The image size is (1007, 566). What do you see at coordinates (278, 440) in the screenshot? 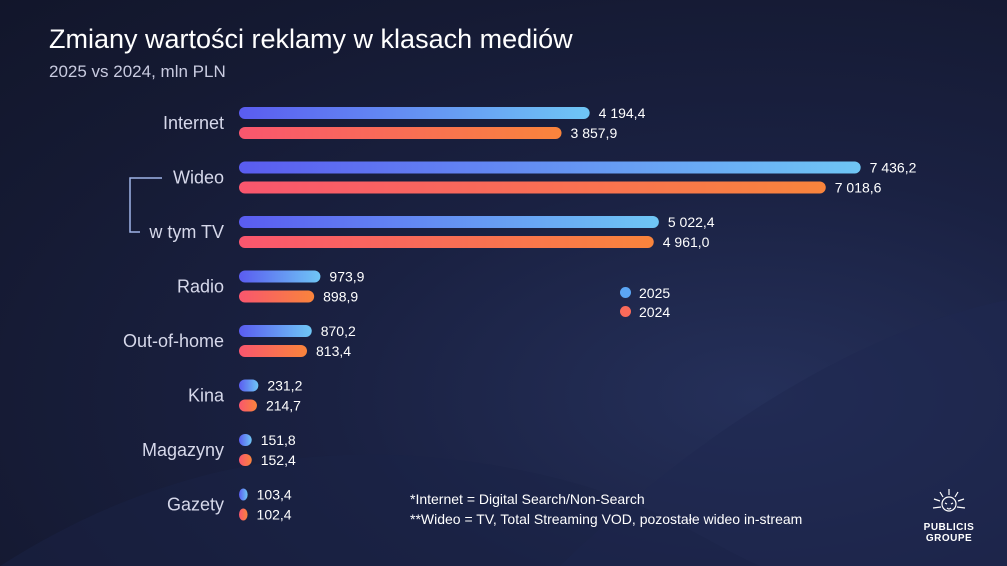
I see `value-label-2025-magazyny: 151,8` at bounding box center [278, 440].